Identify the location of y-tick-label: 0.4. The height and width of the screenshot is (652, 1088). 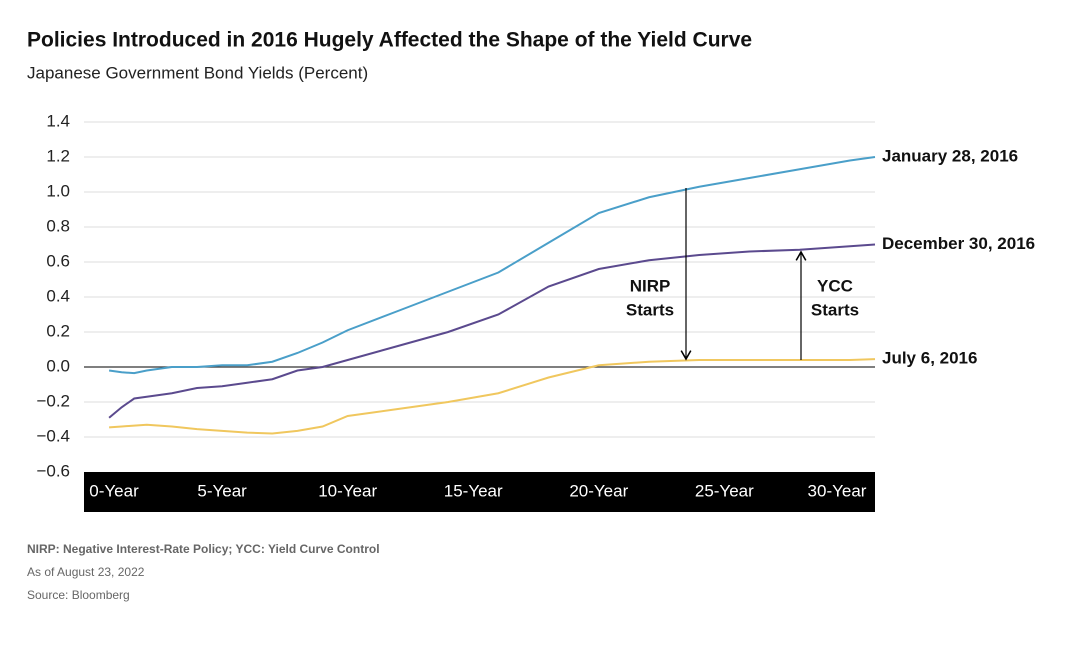
(58, 295).